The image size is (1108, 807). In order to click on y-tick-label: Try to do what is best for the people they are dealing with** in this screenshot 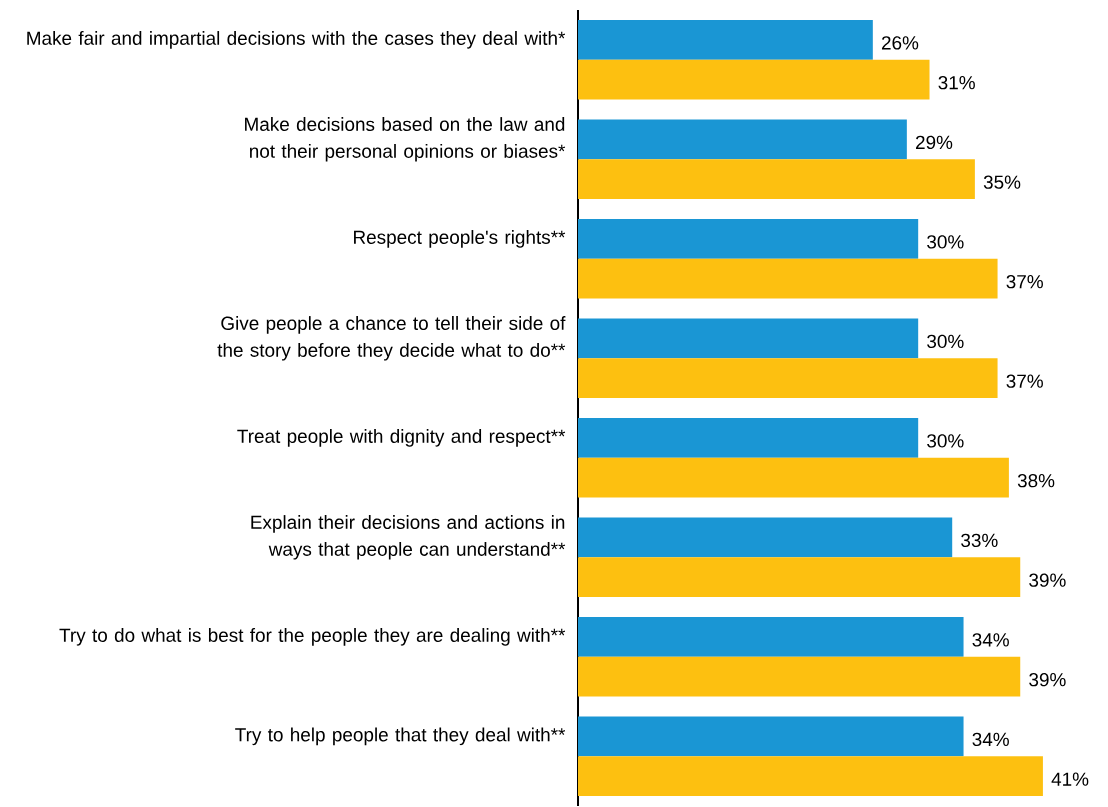, I will do `click(312, 637)`.